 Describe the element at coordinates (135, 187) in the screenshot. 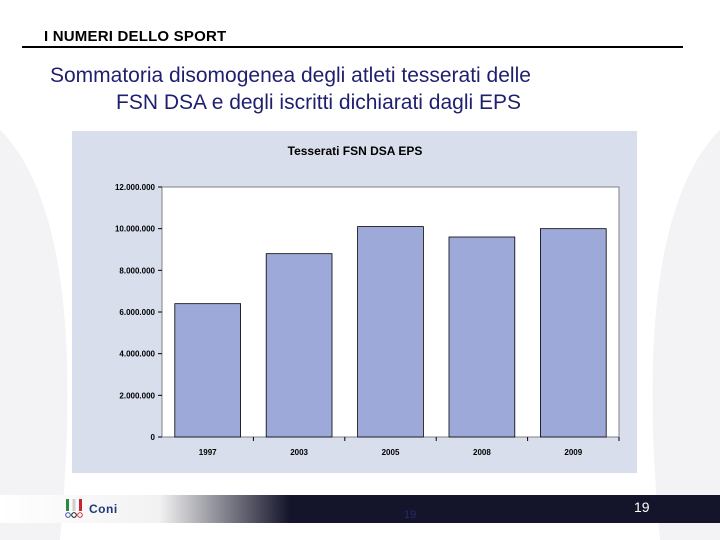

I see `y-tick-label: 12.000.000` at that location.